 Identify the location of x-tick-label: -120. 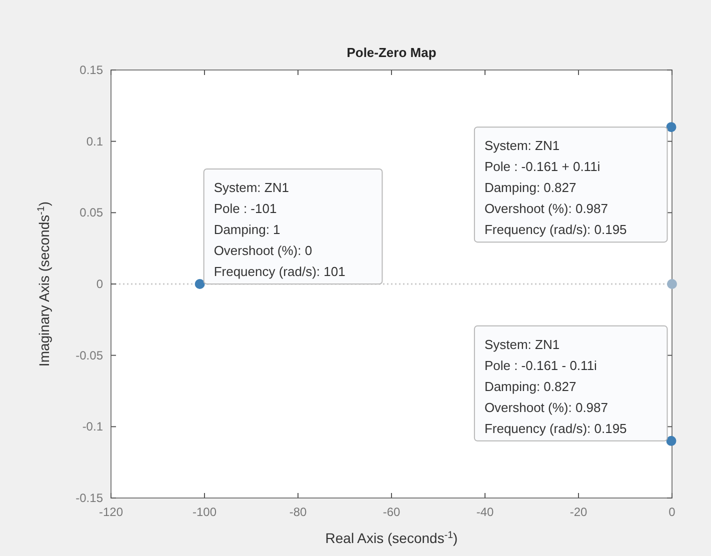
(111, 512).